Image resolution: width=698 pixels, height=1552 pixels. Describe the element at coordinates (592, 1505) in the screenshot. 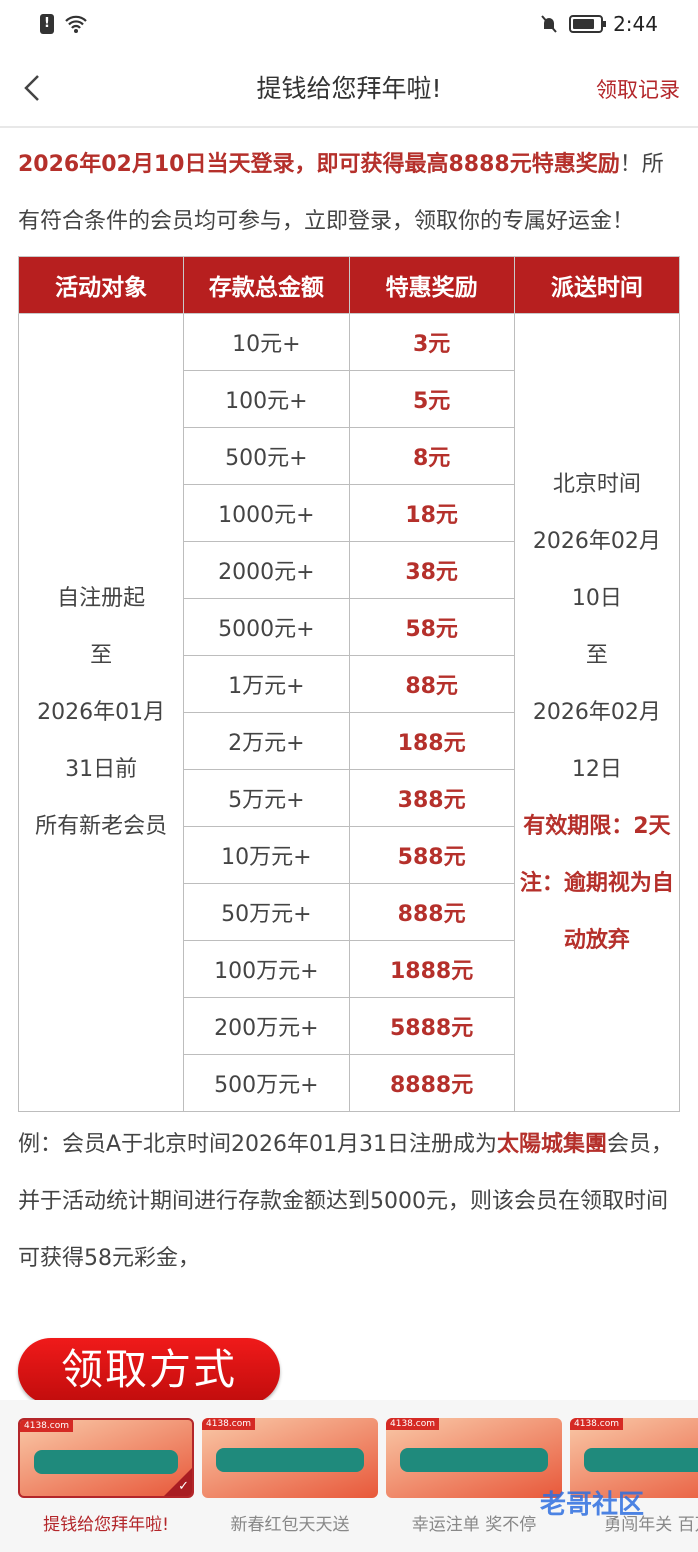

I see `watermark: 老哥社区` at that location.